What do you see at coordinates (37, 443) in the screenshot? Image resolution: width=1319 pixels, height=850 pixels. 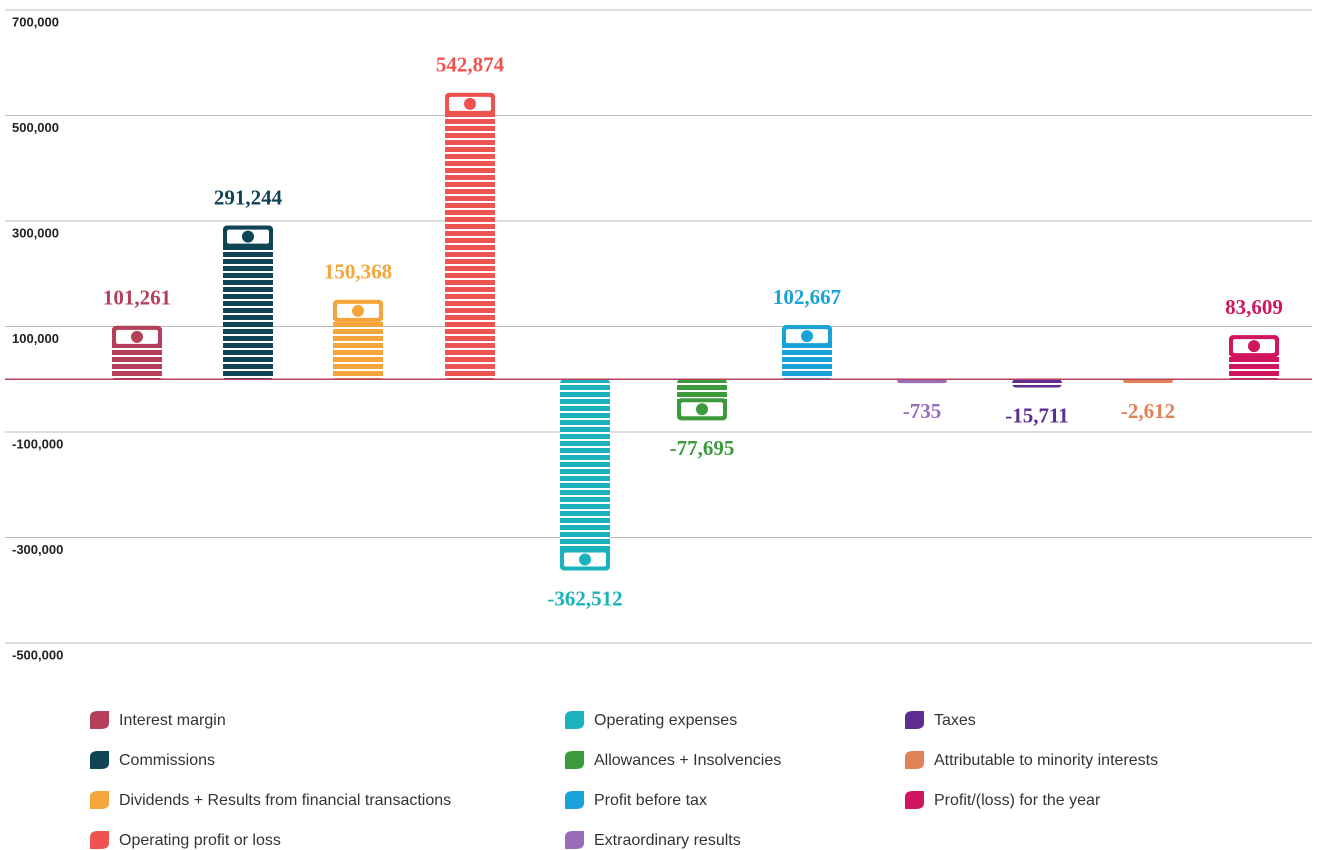 I see `y-tick-label: -100,000` at bounding box center [37, 443].